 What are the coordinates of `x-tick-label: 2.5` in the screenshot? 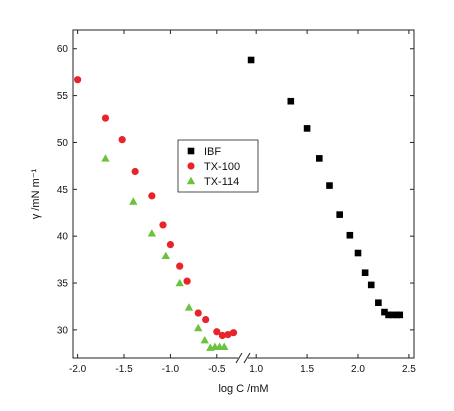 It's located at (409, 369).